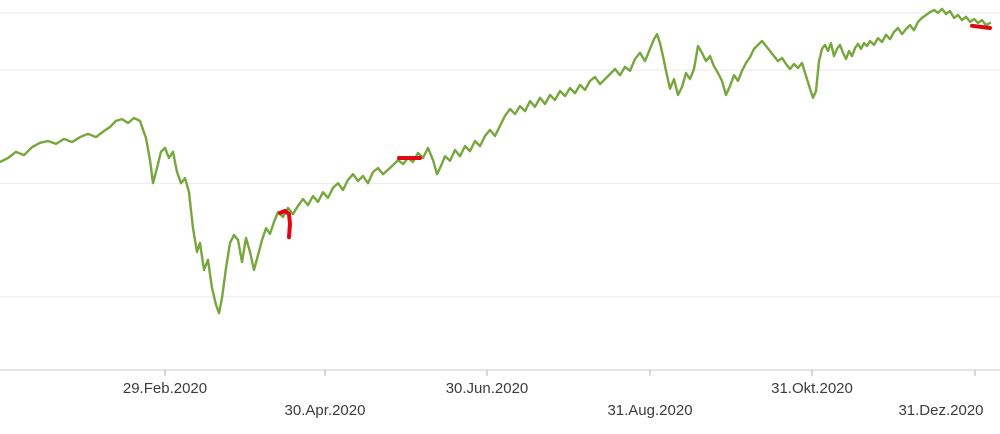 This screenshot has height=434, width=1000. I want to click on x-axis-label: 30.Apr.2020, so click(325, 410).